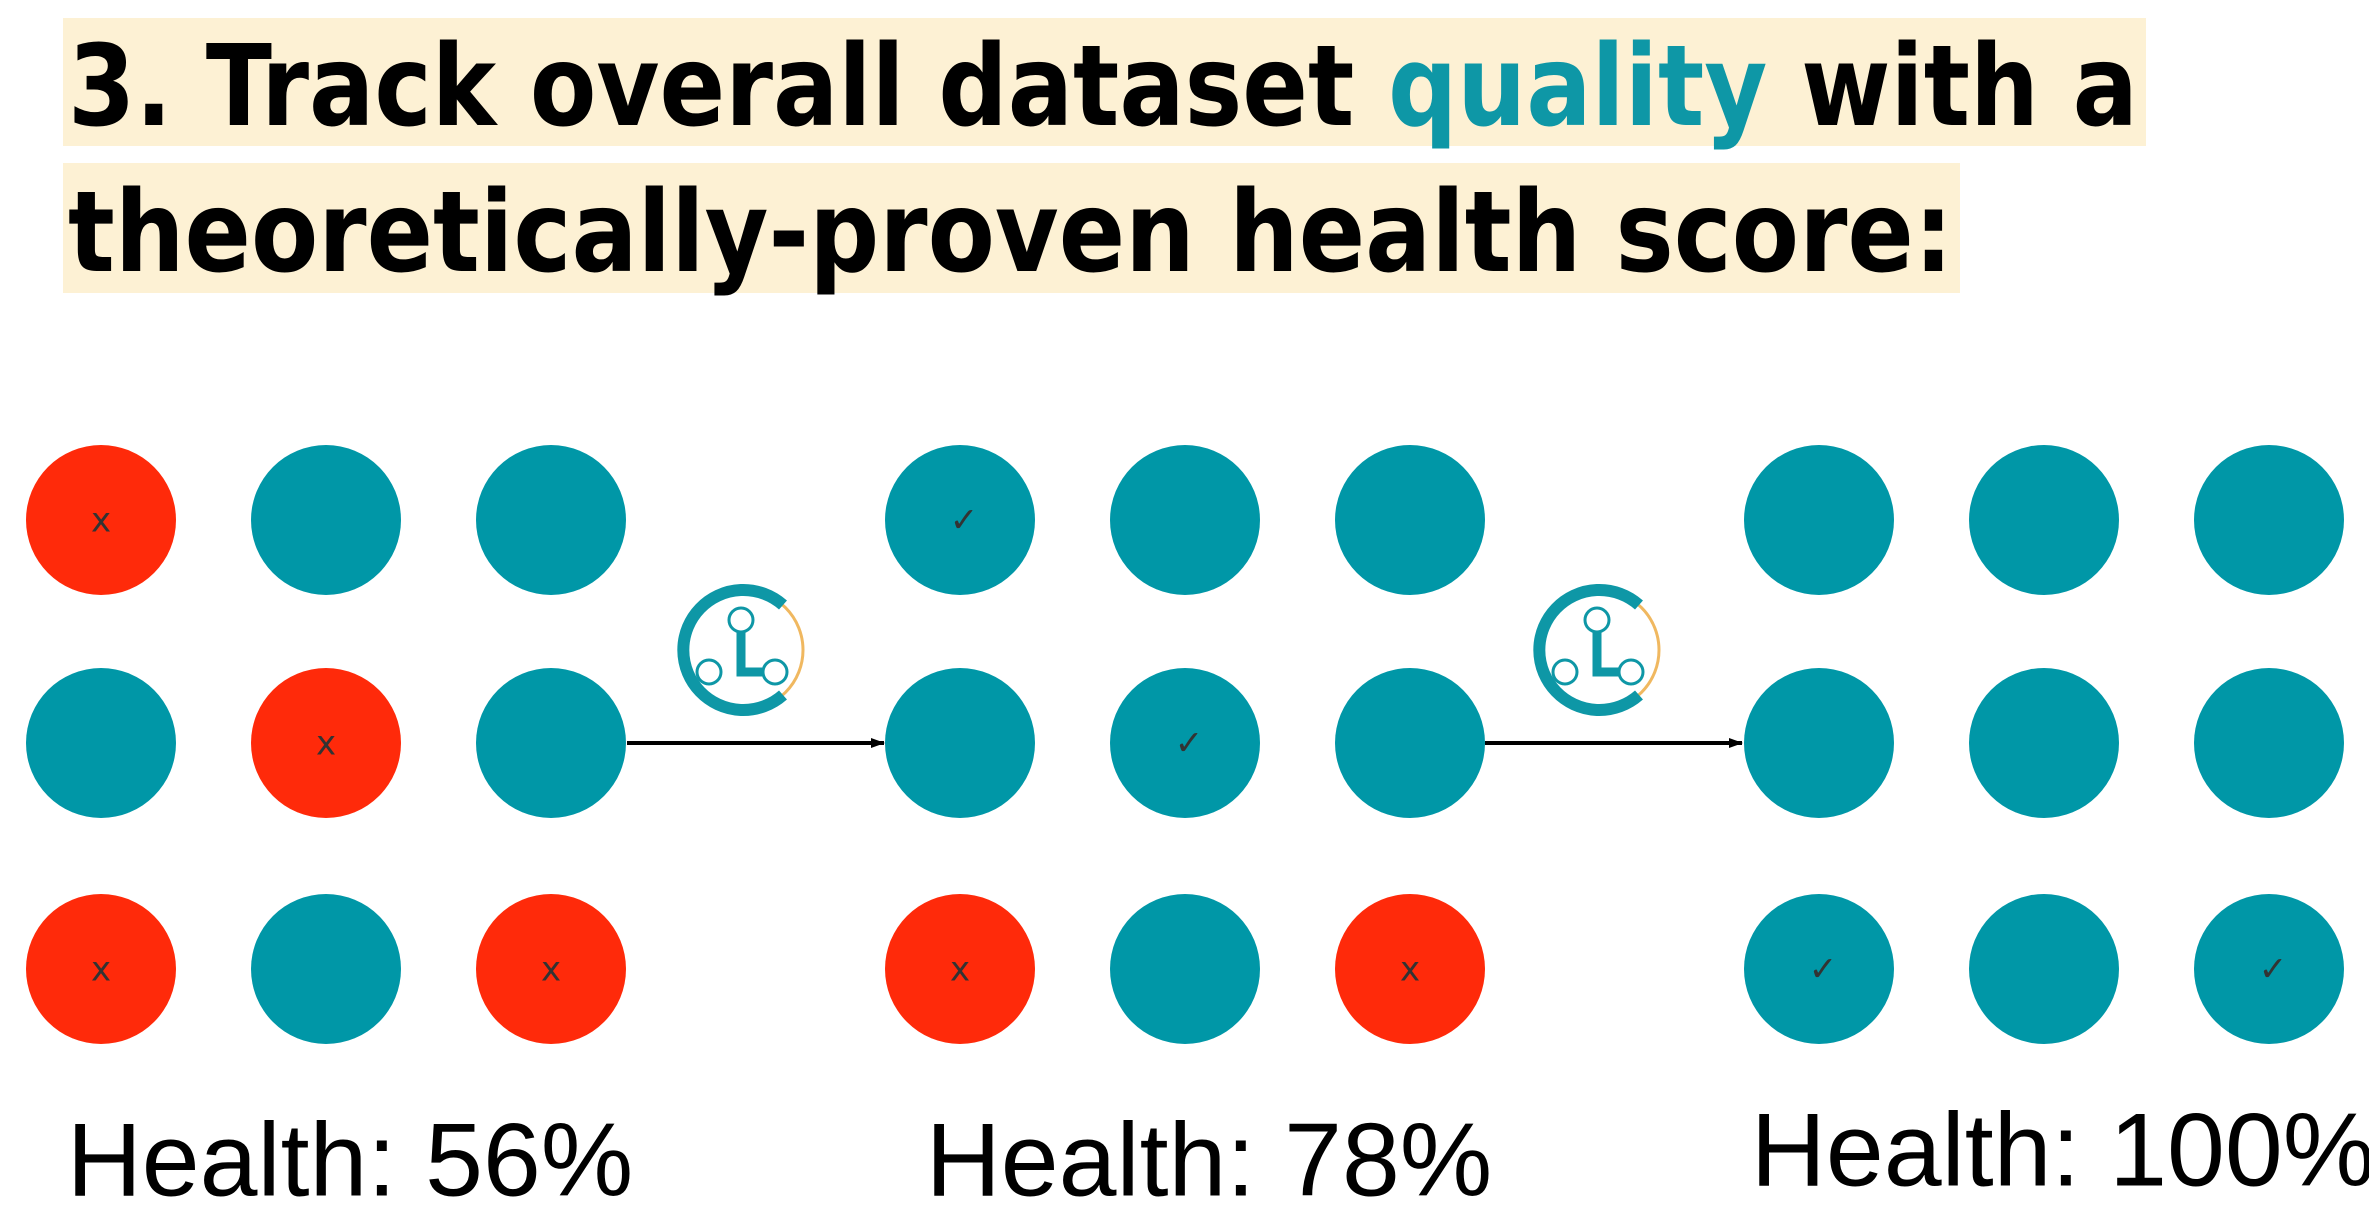 The width and height of the screenshot is (2369, 1224). Describe the element at coordinates (1010, 233) in the screenshot. I see `title-line-2: theoretically-proven health score:` at that location.